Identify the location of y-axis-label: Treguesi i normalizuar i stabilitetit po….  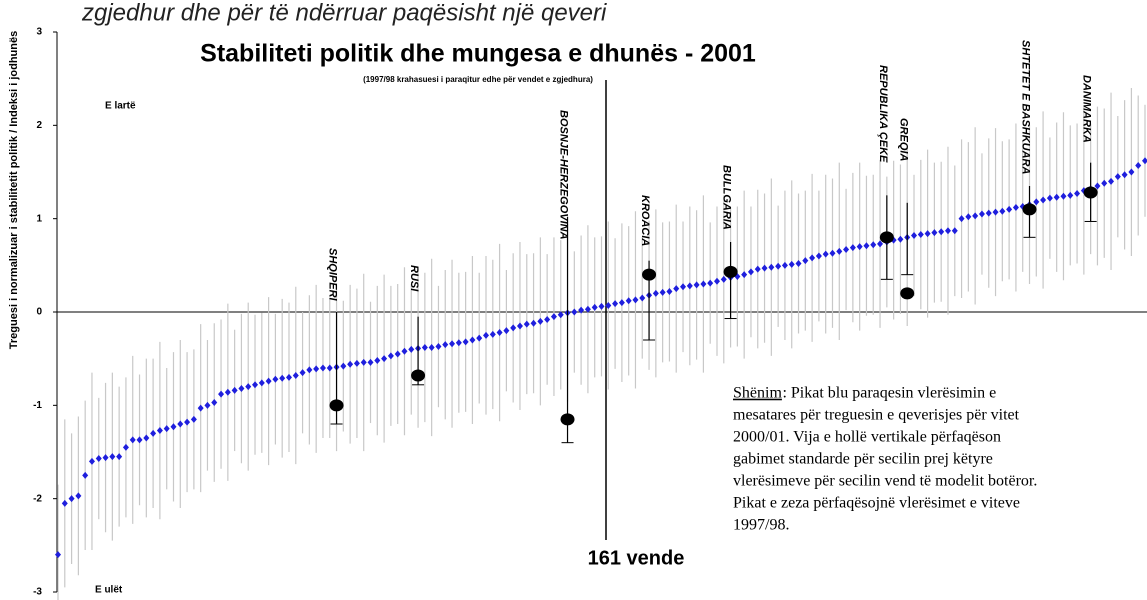
(14, 190).